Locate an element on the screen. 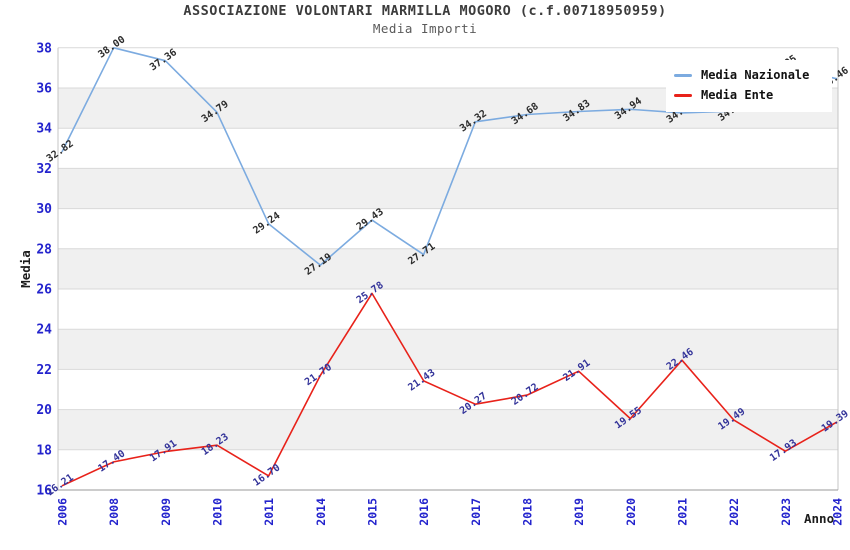 This screenshot has height=550, width=850. point-label: 29.24 is located at coordinates (266, 223).